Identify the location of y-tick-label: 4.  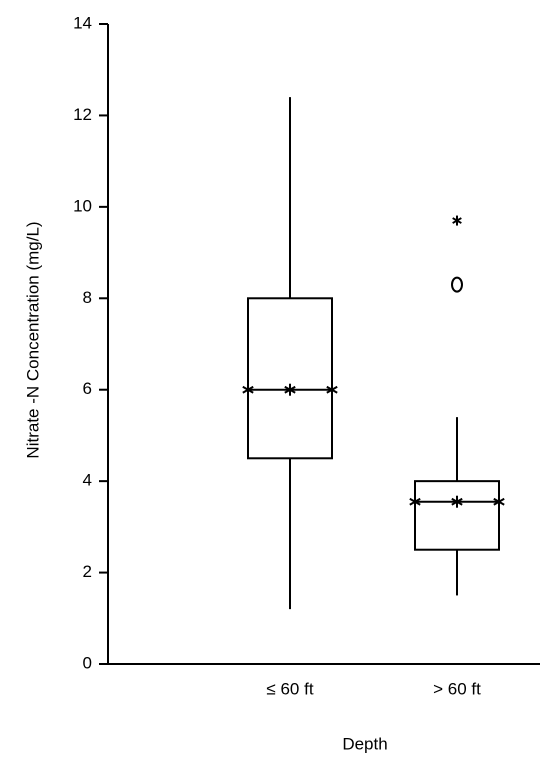
(87, 480).